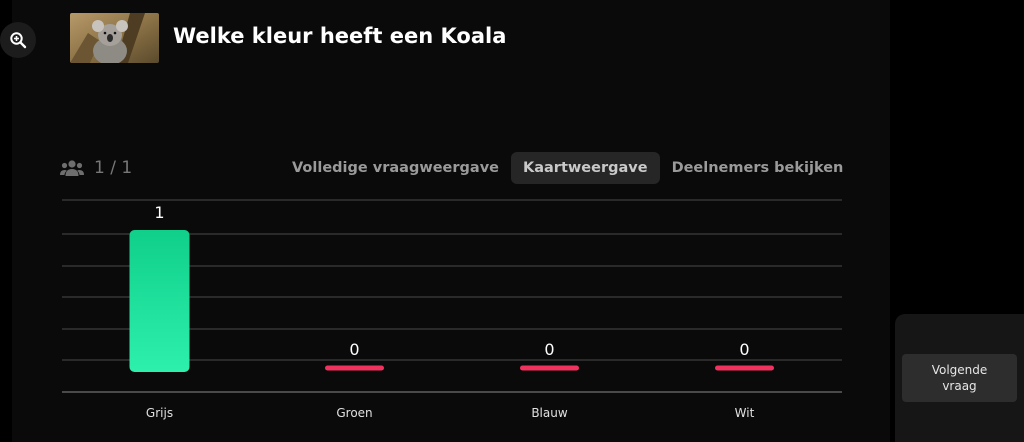  I want to click on data-label-blauw: 0, so click(549, 349).